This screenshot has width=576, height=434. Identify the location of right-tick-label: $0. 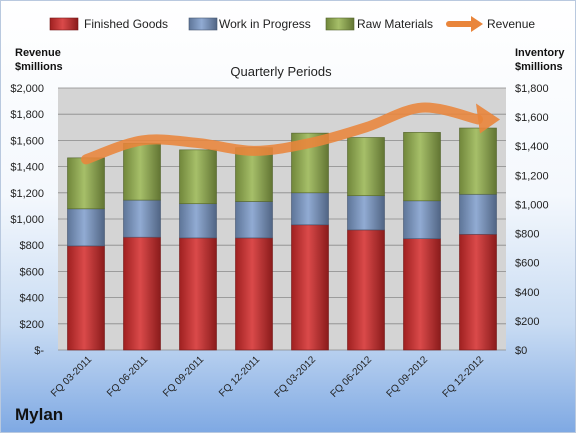
(521, 351).